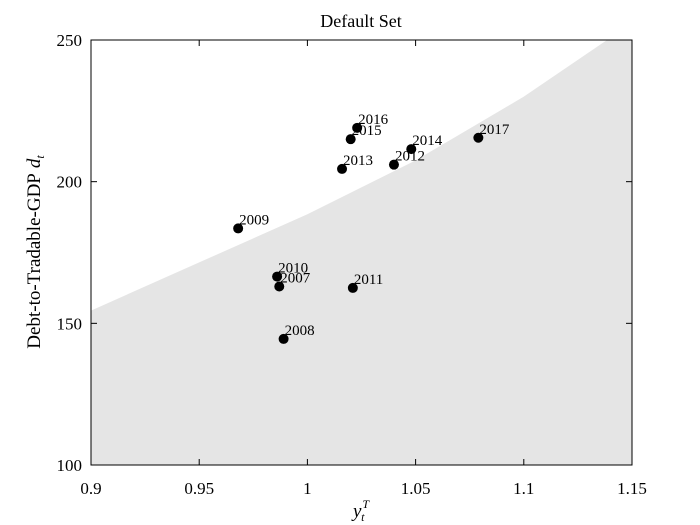  I want to click on x-axis-label-base: y, so click(356, 511).